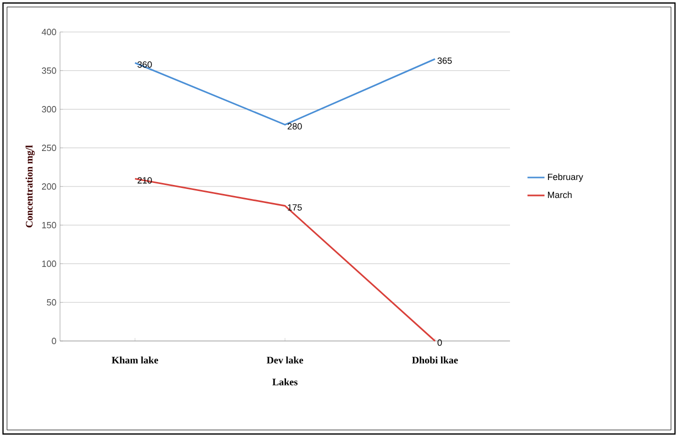 Image resolution: width=678 pixels, height=437 pixels. What do you see at coordinates (295, 207) in the screenshot?
I see `data-label: 175` at bounding box center [295, 207].